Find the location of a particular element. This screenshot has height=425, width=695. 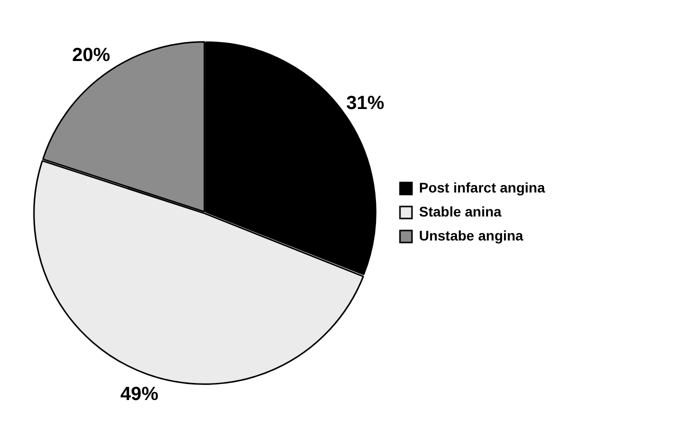

legend-label: Stable anina is located at coordinates (460, 211).